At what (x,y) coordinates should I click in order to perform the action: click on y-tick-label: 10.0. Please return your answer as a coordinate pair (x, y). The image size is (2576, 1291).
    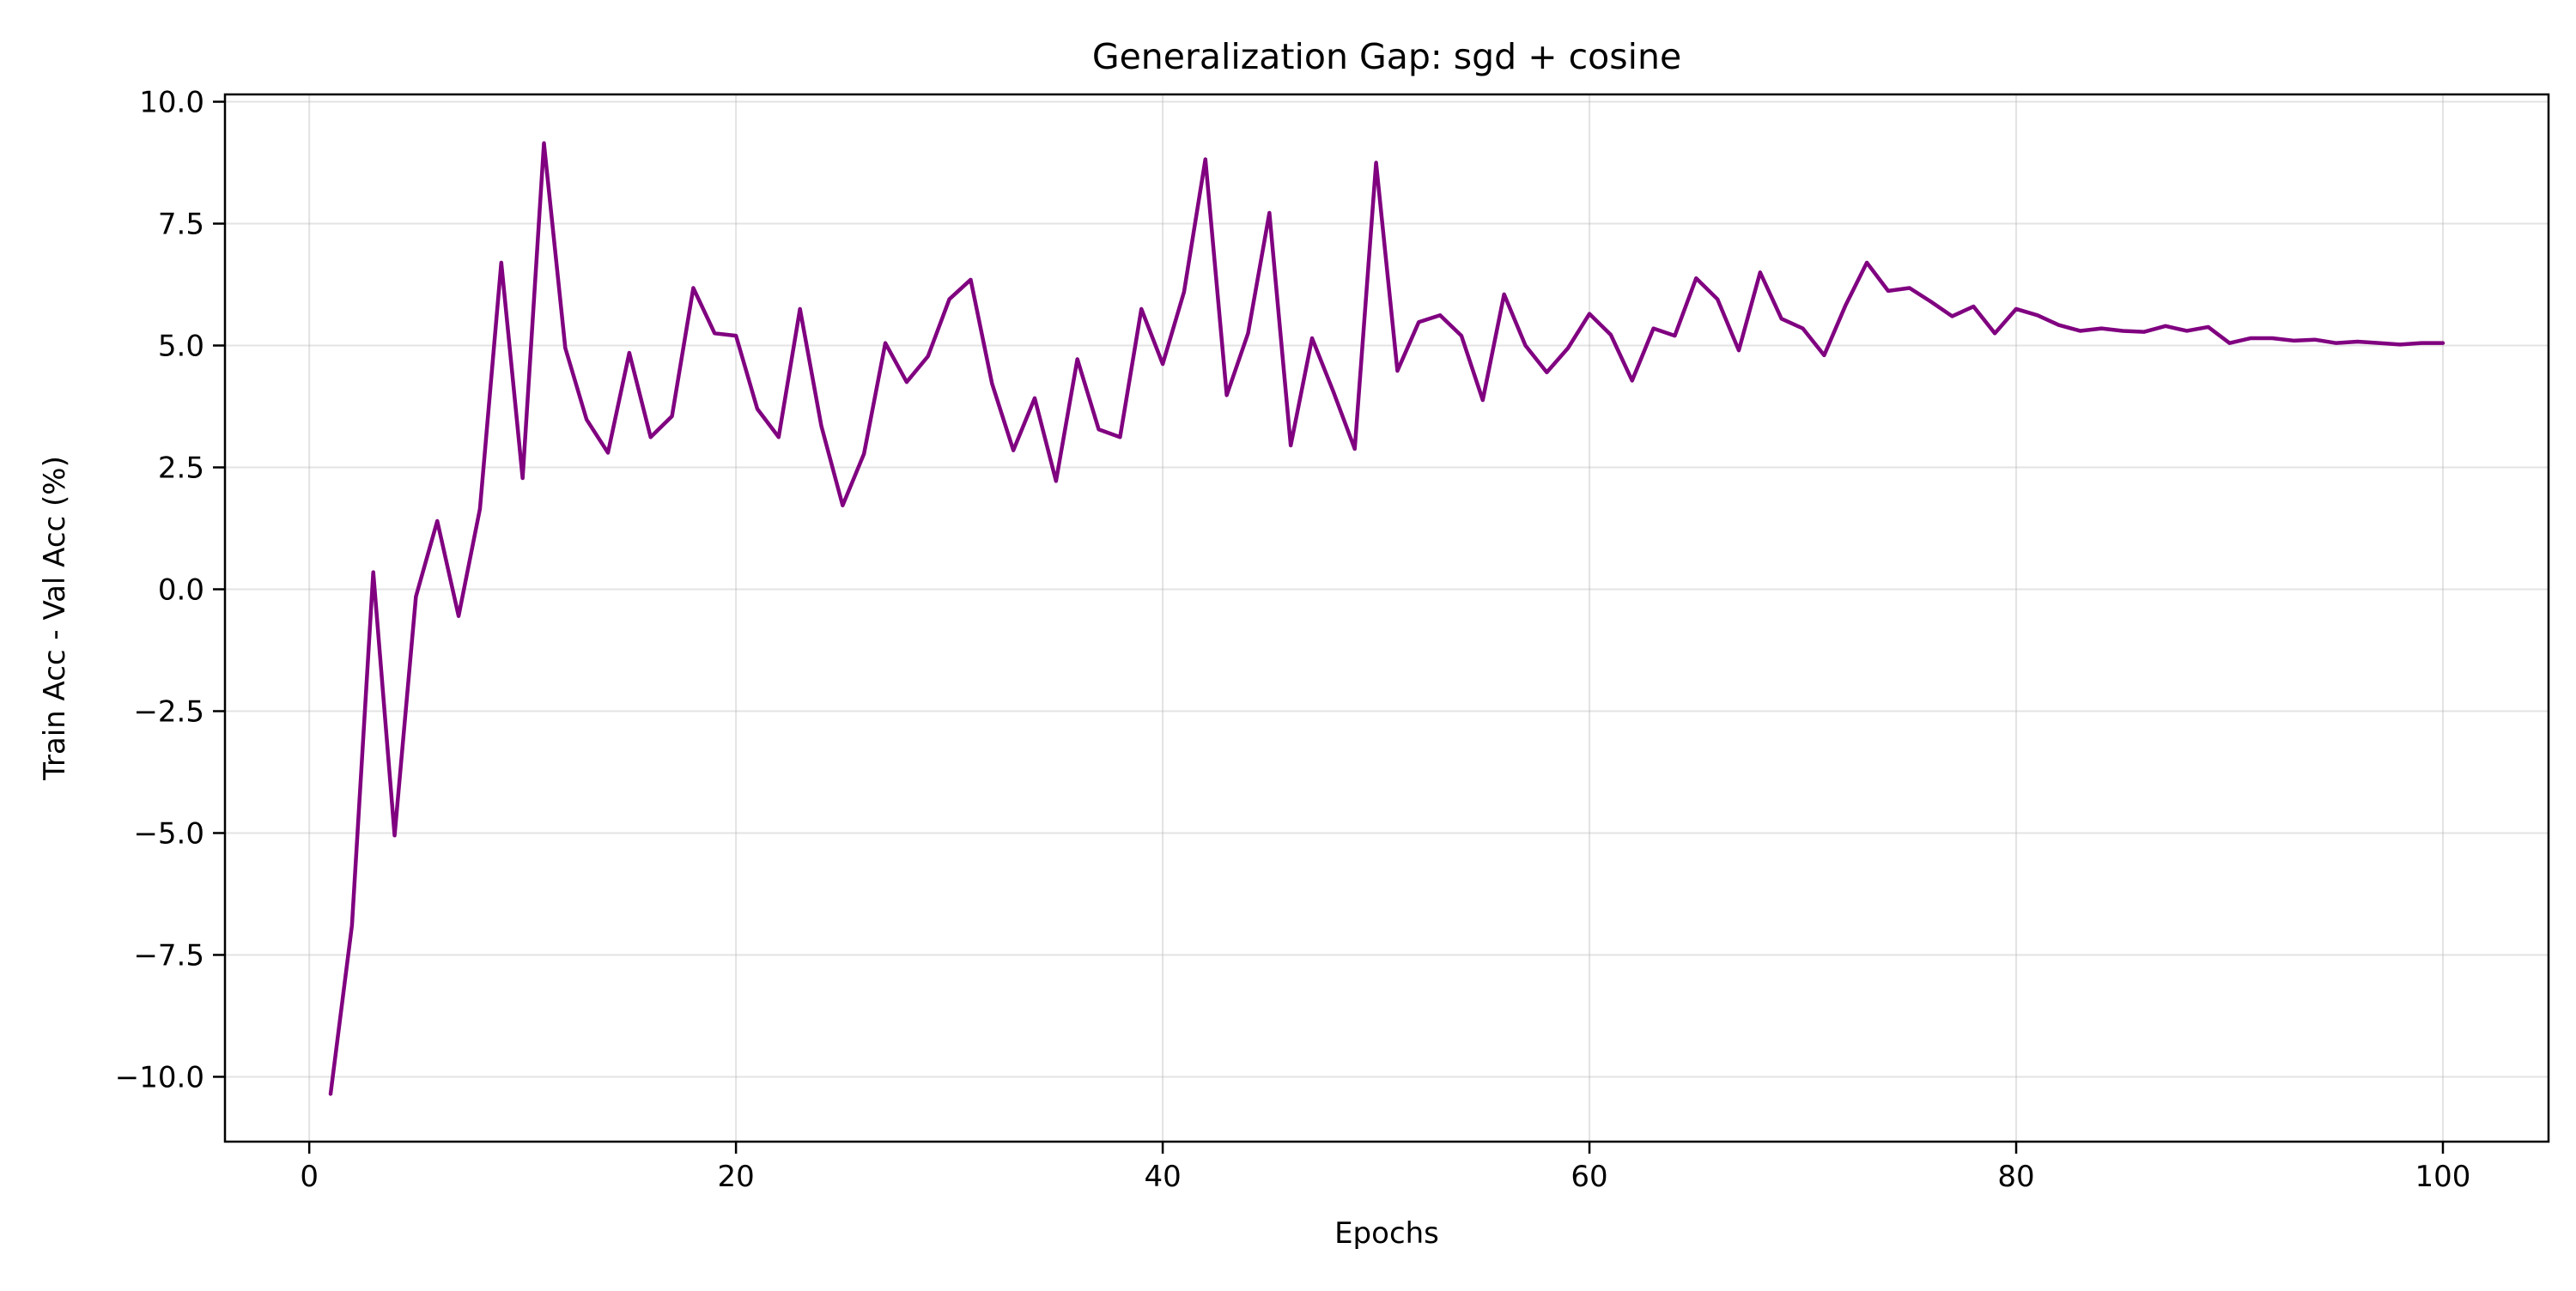
    Looking at the image, I should click on (171, 103).